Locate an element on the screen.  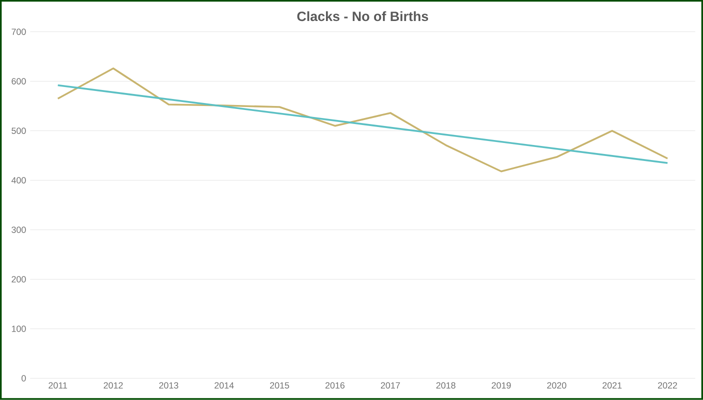
y-tick-label: 400 is located at coordinates (18, 180).